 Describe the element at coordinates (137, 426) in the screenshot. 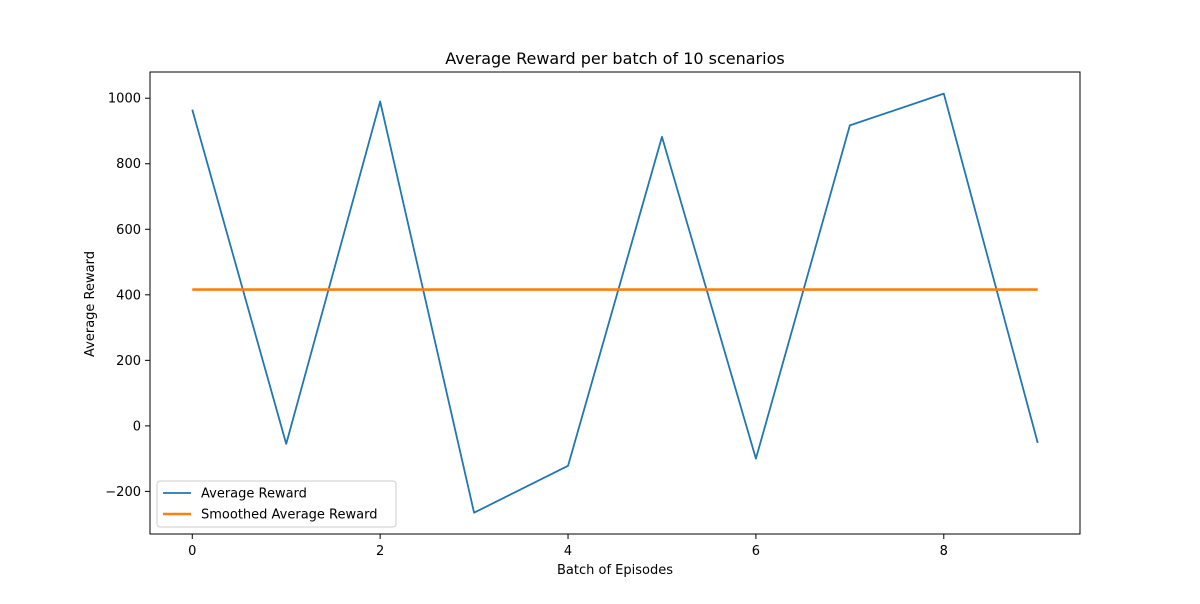

I see `y-tick-label: 0` at that location.